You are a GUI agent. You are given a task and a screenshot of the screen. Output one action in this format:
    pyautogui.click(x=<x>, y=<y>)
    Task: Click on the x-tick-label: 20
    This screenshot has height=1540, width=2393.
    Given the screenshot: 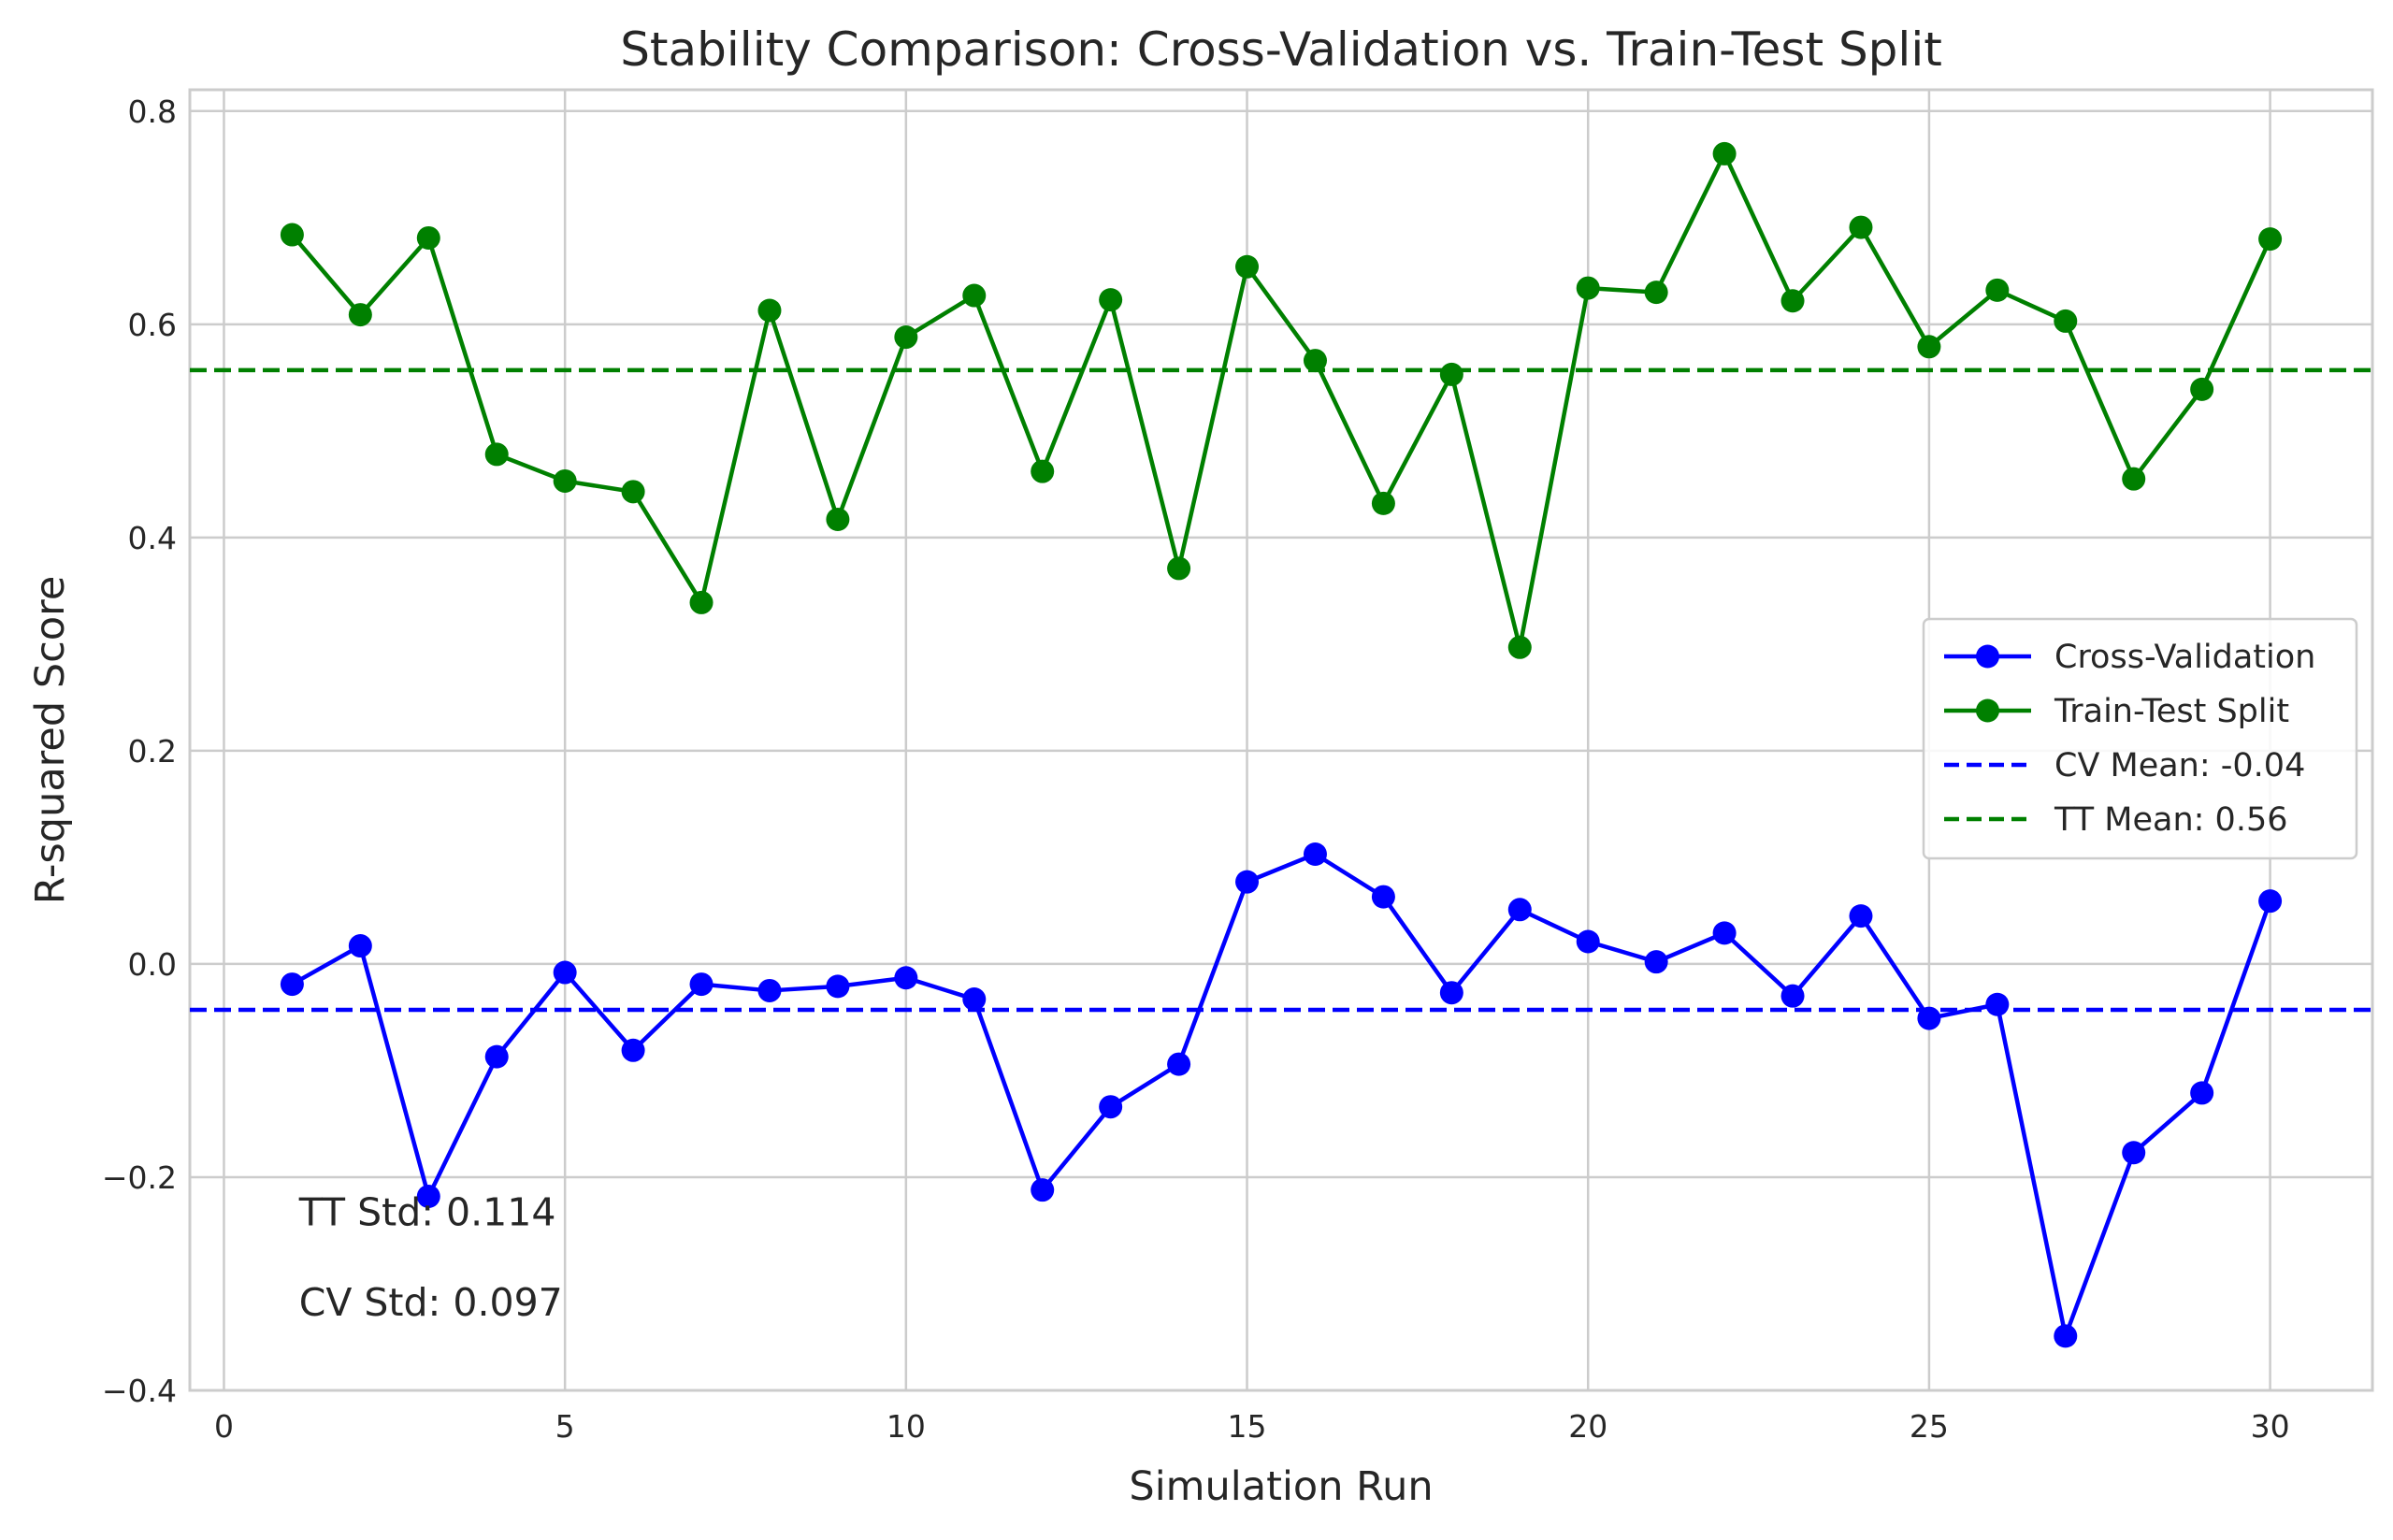 What is the action you would take?
    pyautogui.click(x=1587, y=1426)
    